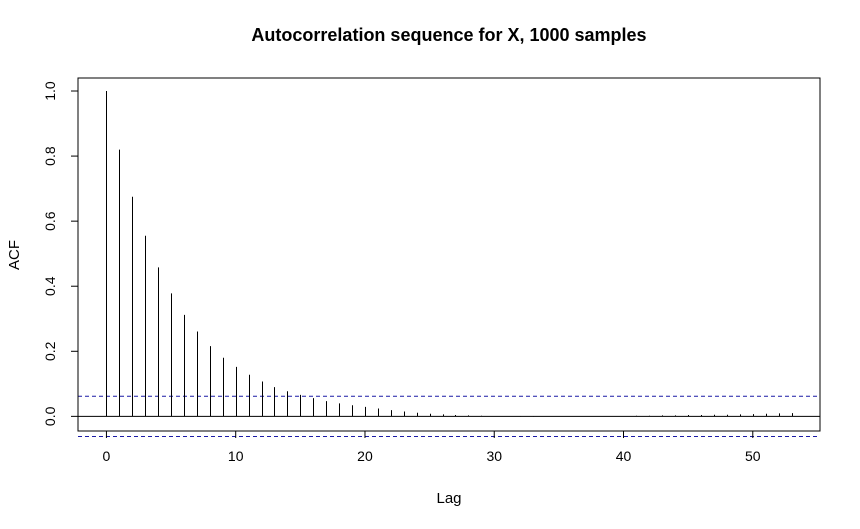 The height and width of the screenshot is (529, 860). Describe the element at coordinates (432, 447) in the screenshot. I see `x-axis: 0 10 20 30 40 50` at that location.